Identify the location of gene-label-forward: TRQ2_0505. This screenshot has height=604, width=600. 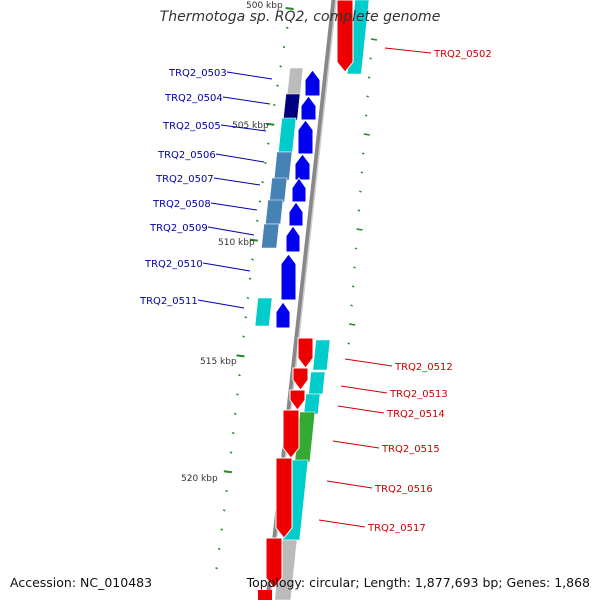
(191, 126).